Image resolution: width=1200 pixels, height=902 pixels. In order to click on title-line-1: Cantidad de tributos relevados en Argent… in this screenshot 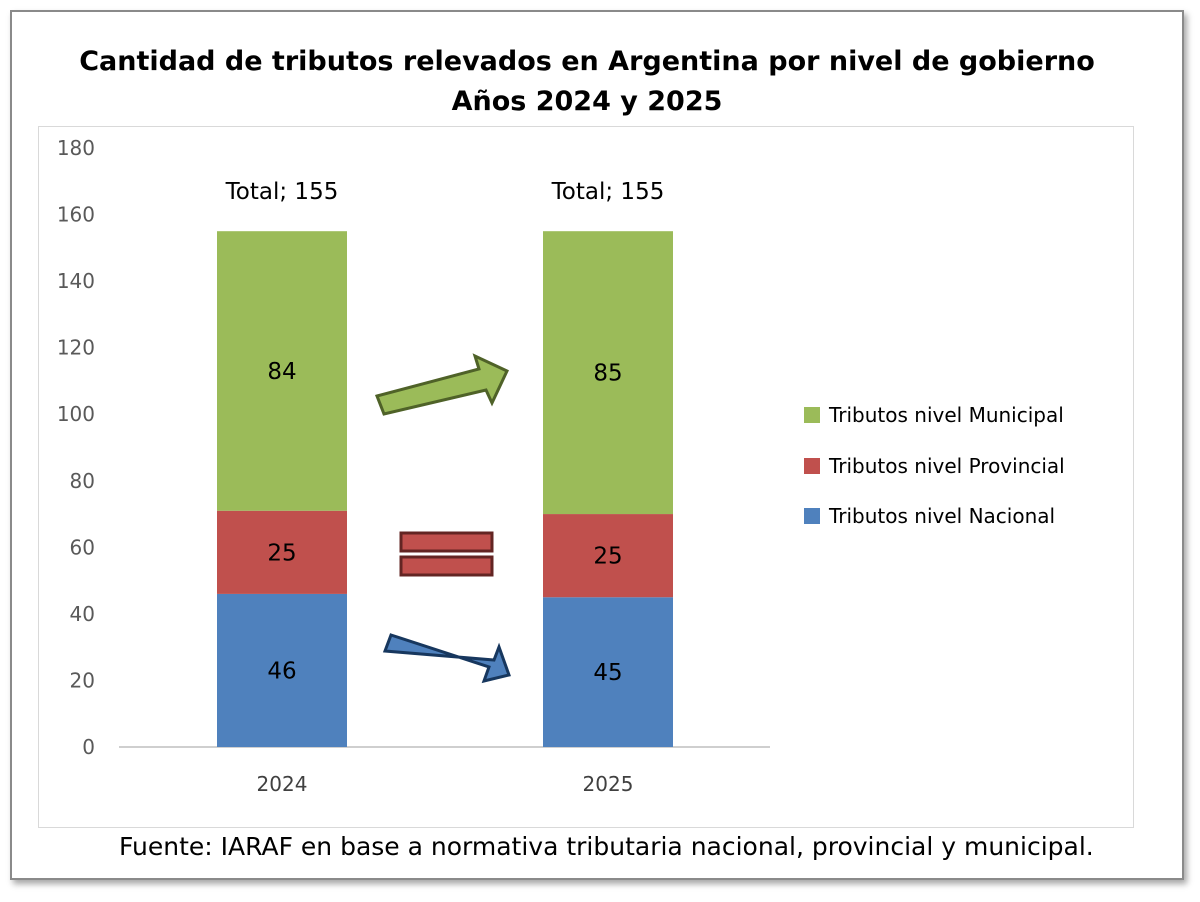, I will do `click(587, 61)`.